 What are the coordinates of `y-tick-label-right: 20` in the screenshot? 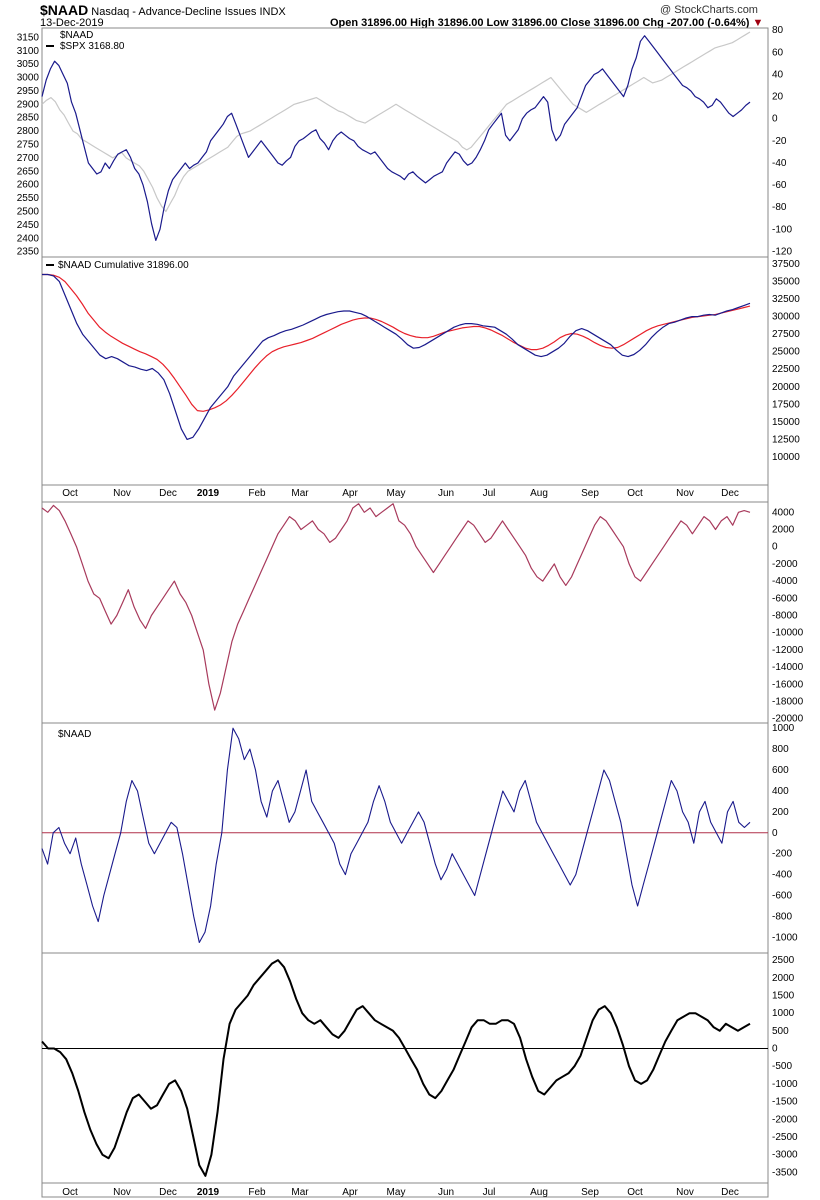 It's located at (778, 97).